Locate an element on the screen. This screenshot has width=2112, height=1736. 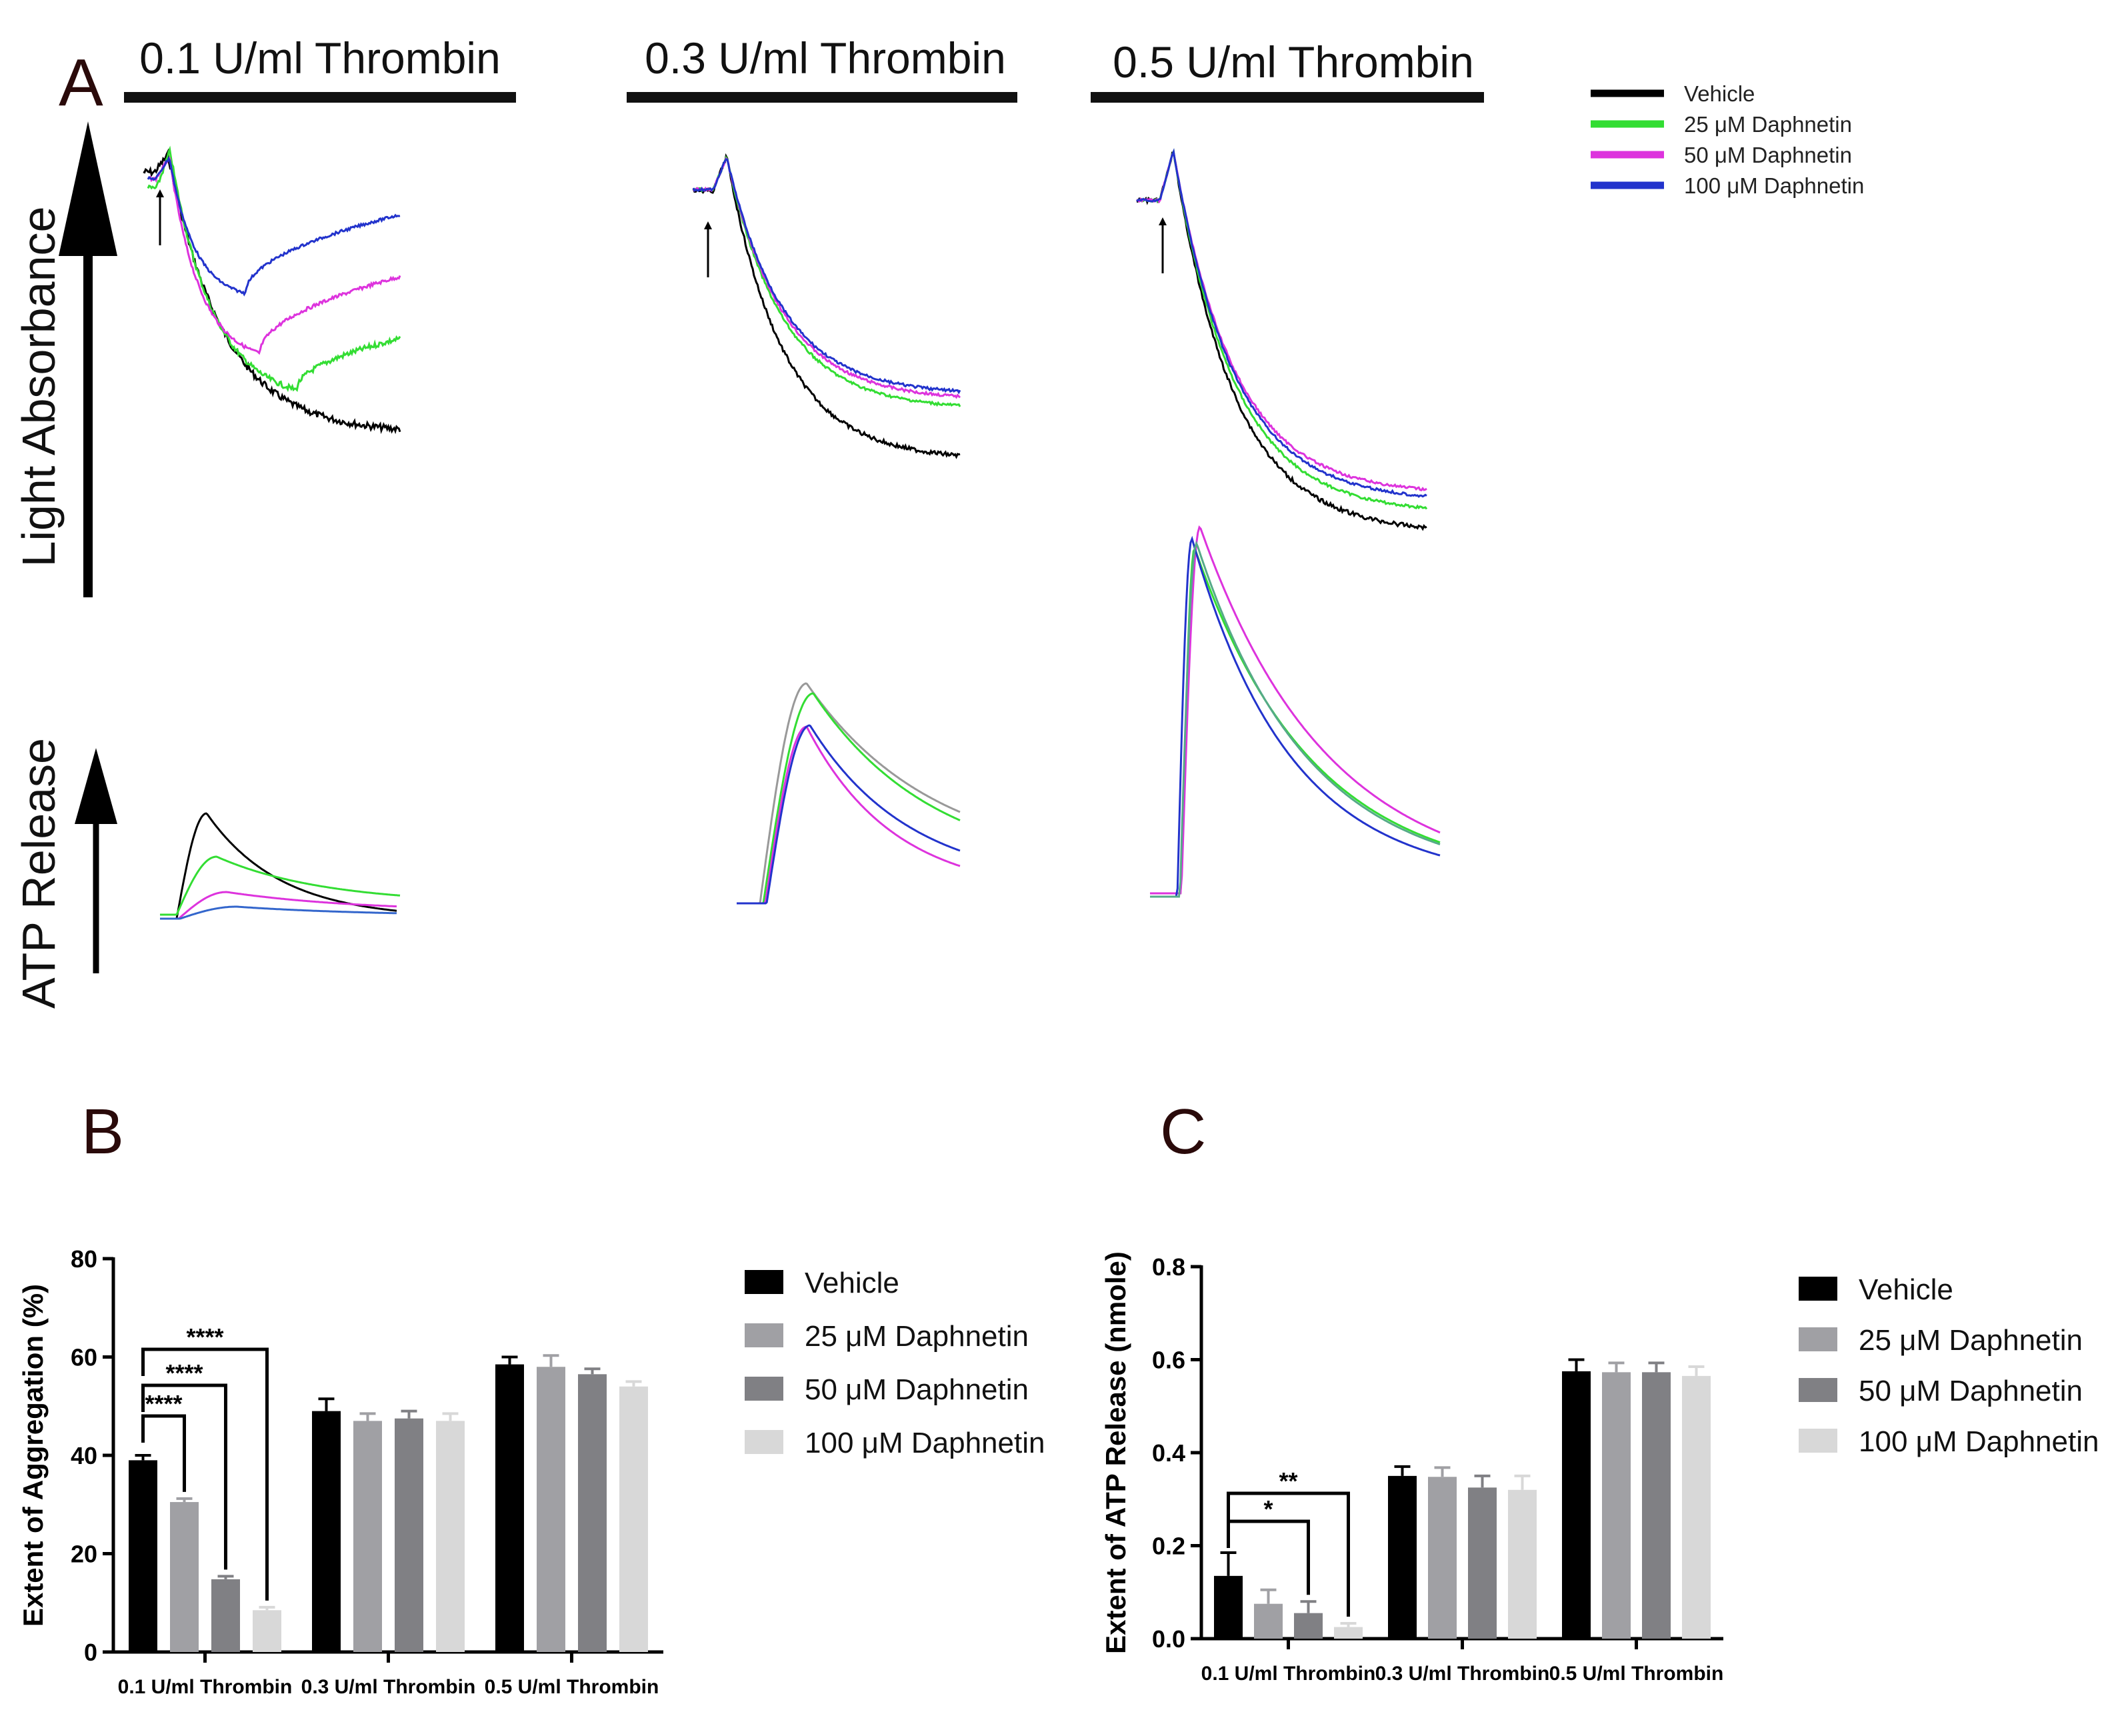
atp-release-label: ATP Release is located at coordinates (39, 873).